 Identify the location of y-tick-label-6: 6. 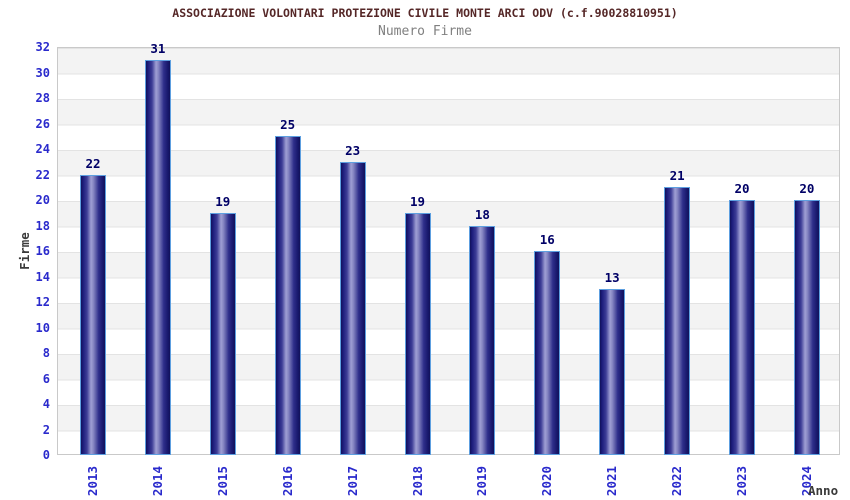
(46, 378).